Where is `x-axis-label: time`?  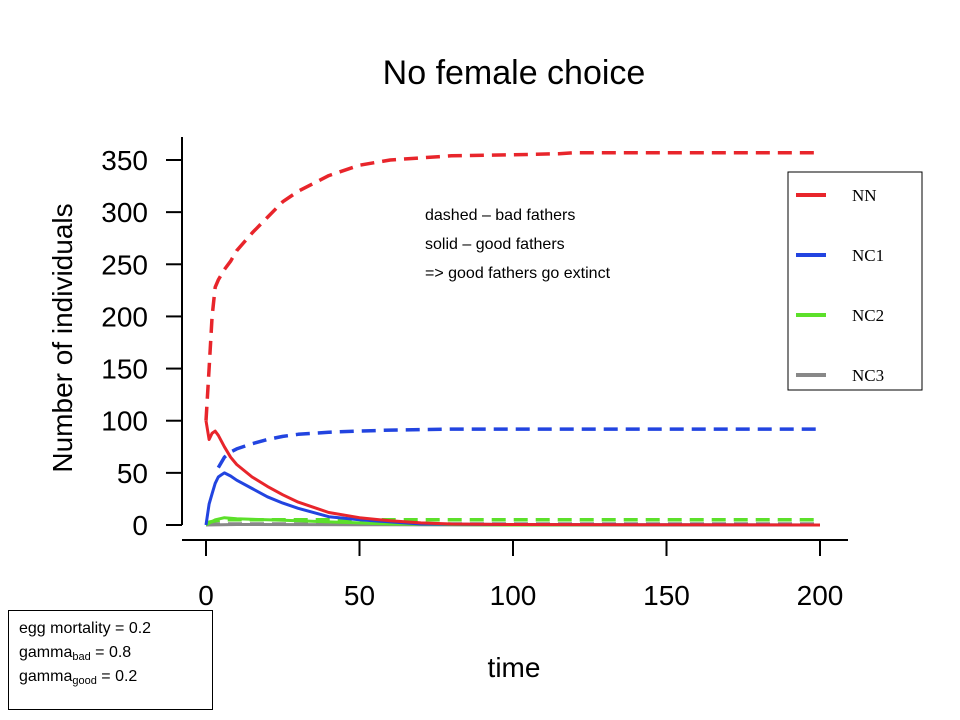 x-axis-label: time is located at coordinates (514, 667).